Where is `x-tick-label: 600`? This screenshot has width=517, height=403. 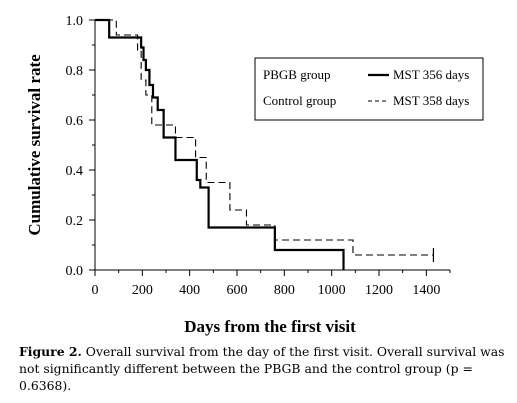
x-tick-label: 600 is located at coordinates (237, 290).